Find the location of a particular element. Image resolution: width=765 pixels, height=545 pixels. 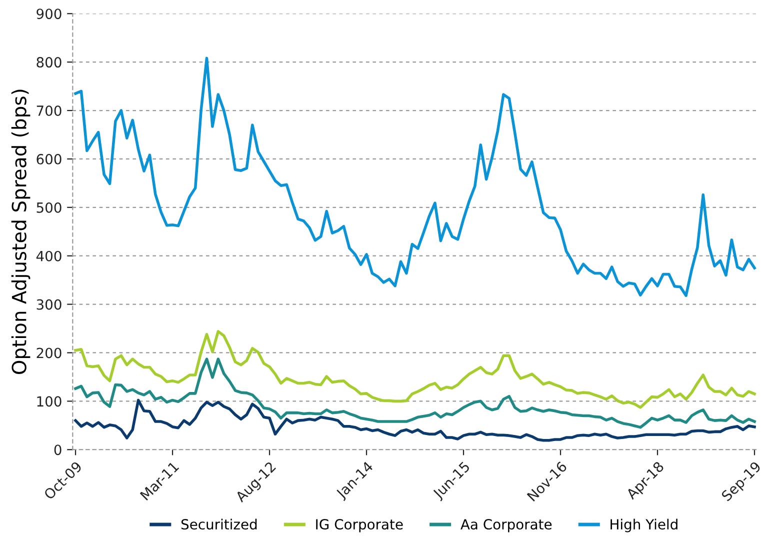

legend-label: Aa Corporate is located at coordinates (506, 525).